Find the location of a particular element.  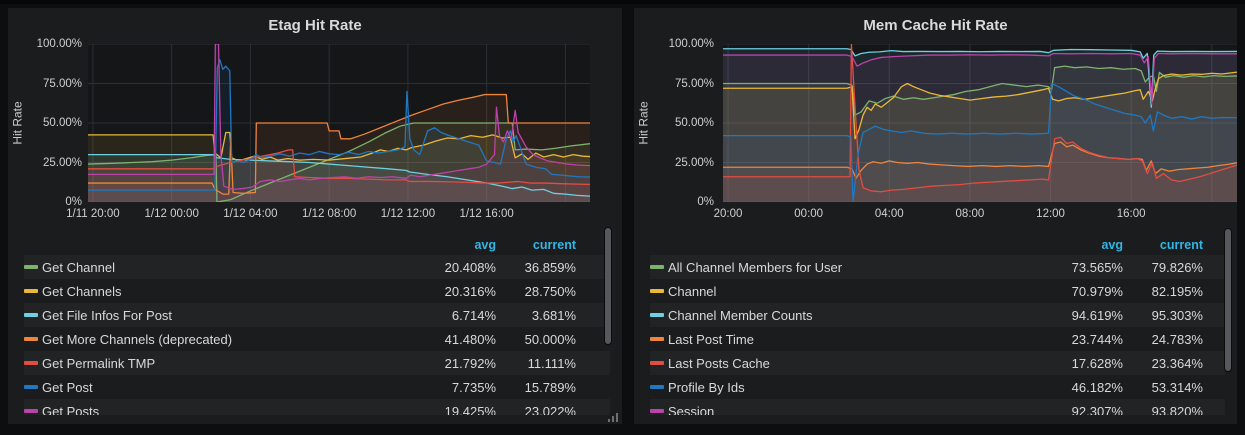

series-avg-value: 20.408% is located at coordinates (470, 267).